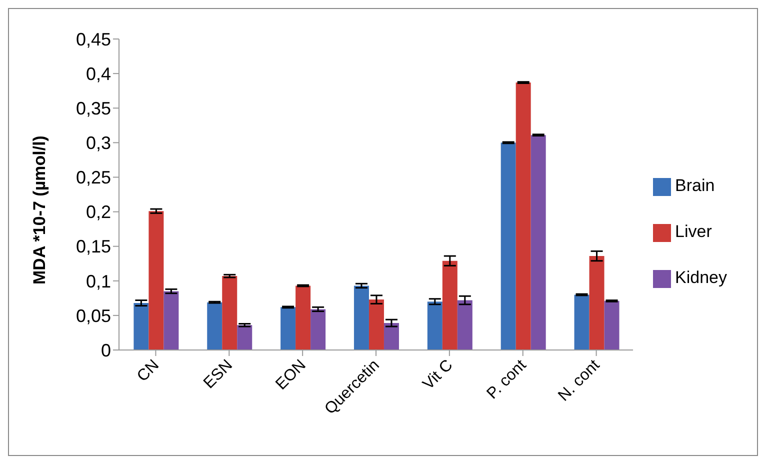  What do you see at coordinates (148, 371) in the screenshot?
I see `x-tick-label: CN` at bounding box center [148, 371].